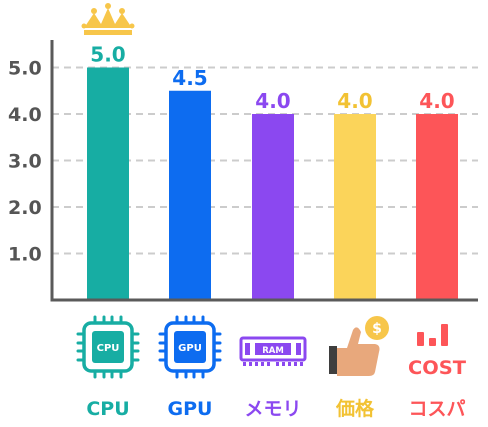 This screenshot has width=488, height=427. What do you see at coordinates (107, 55) in the screenshot?
I see `value-label: 5.0` at bounding box center [107, 55].